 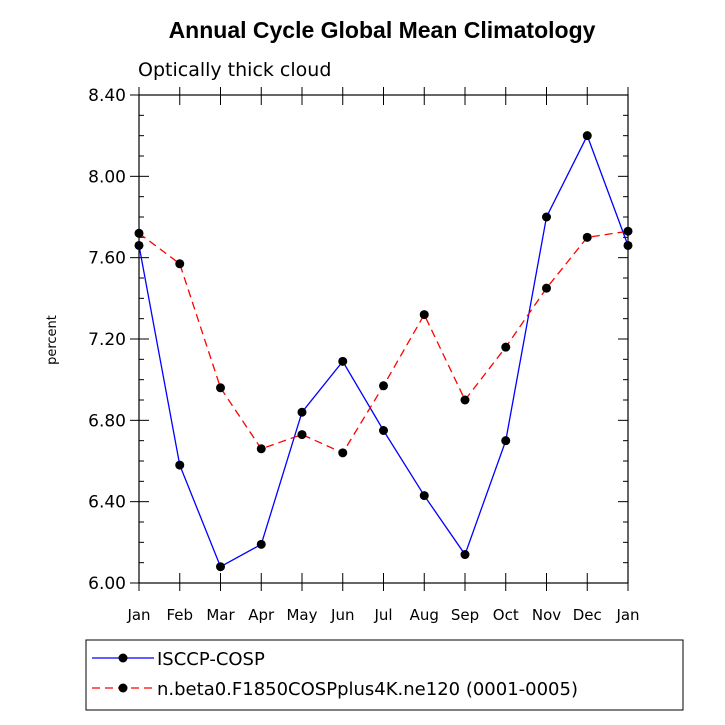 I want to click on chart-subtitle: Optically thick cloud, so click(x=234, y=70).